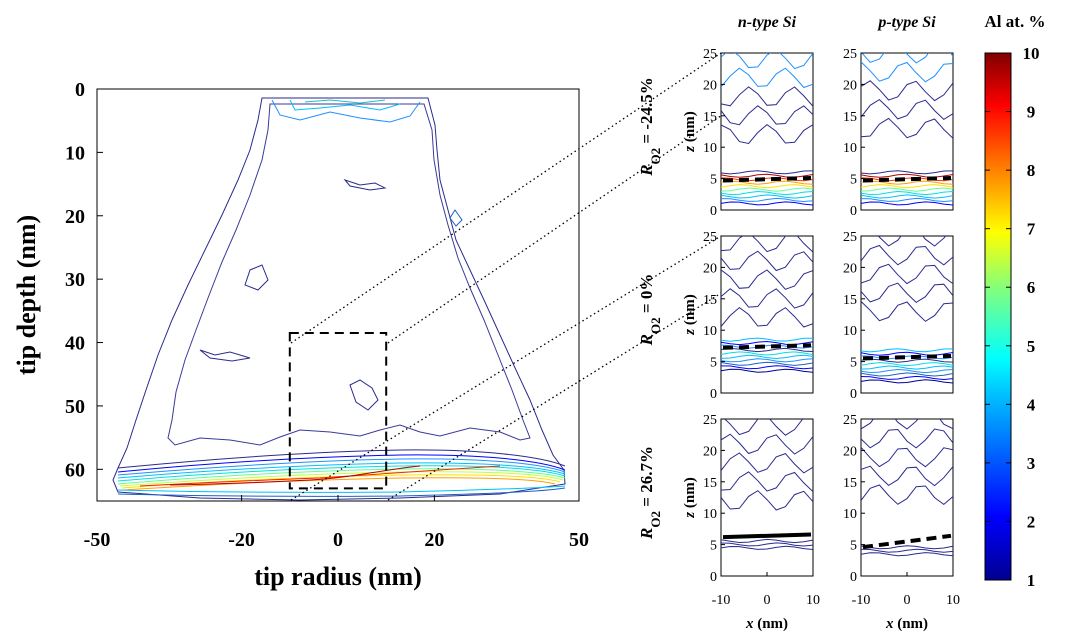 This screenshot has height=640, width=1072. I want to click on y-tick-label: 30, so click(75, 280).